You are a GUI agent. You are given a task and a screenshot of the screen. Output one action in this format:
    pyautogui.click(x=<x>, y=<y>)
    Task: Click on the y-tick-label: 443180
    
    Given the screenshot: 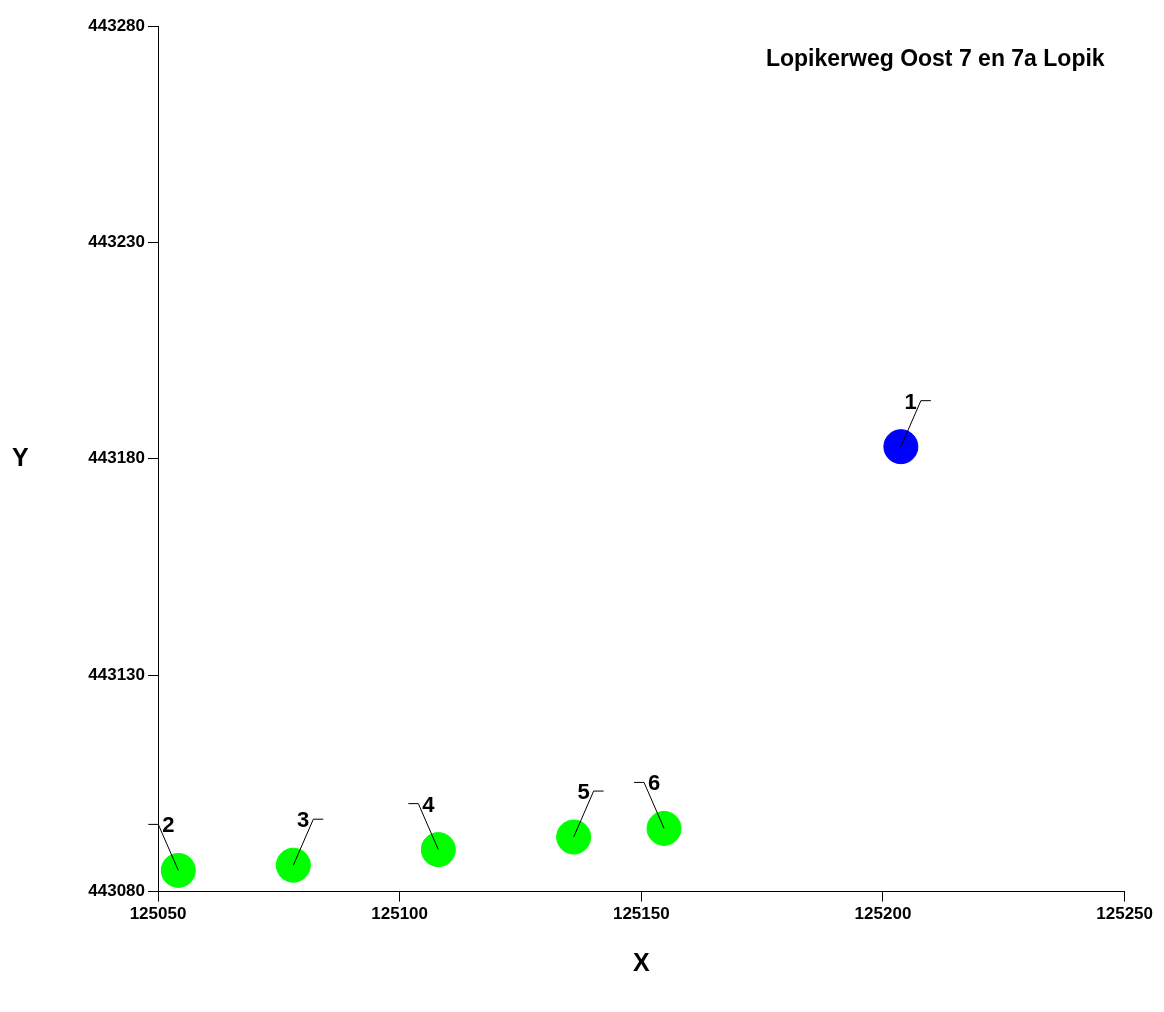 What is the action you would take?
    pyautogui.click(x=116, y=458)
    